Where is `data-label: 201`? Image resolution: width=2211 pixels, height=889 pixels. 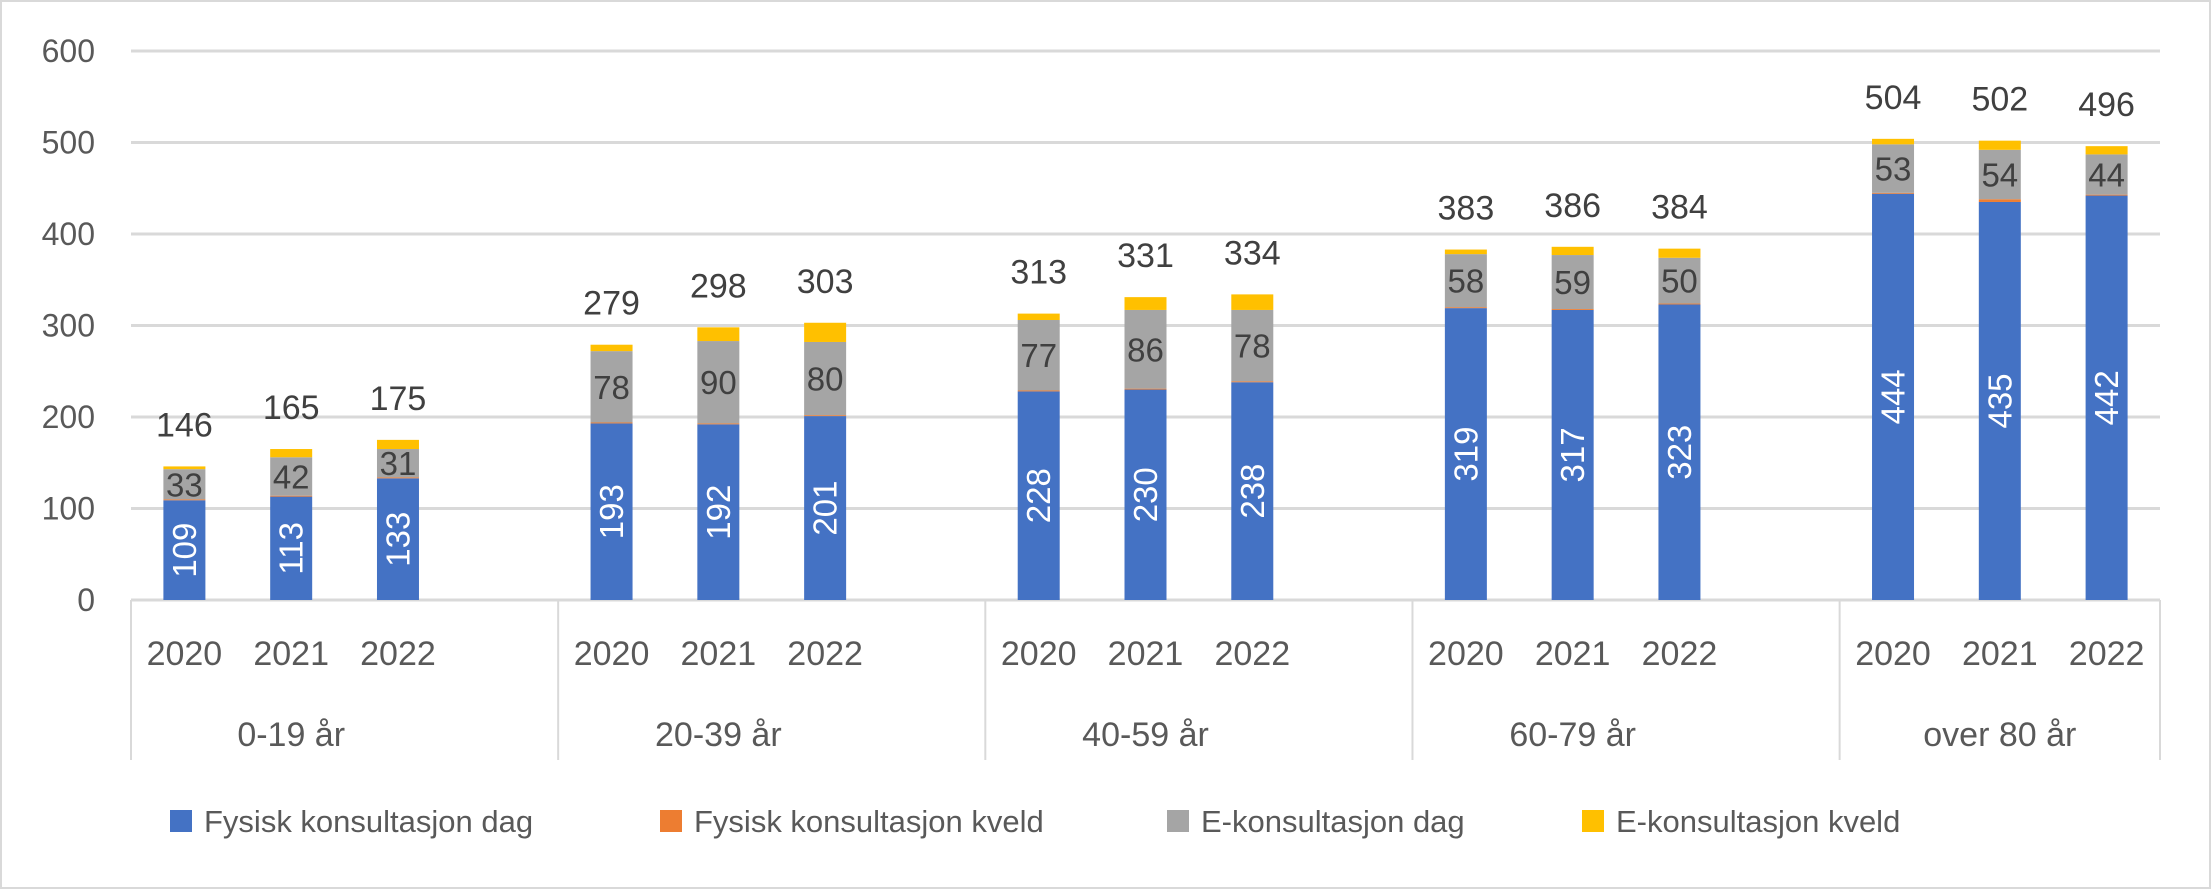 data-label: 201 is located at coordinates (825, 508).